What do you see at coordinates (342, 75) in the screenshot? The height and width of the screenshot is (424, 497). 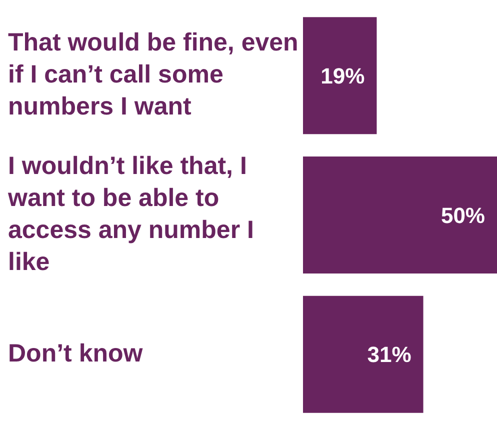 I see `data-label: 19%` at bounding box center [342, 75].